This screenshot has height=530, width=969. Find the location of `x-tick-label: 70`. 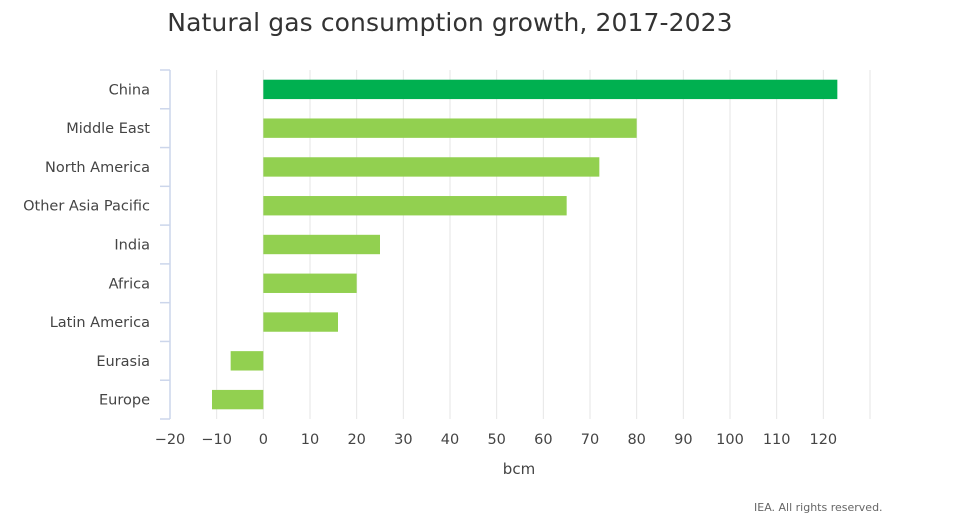

x-tick-label: 70 is located at coordinates (590, 440).